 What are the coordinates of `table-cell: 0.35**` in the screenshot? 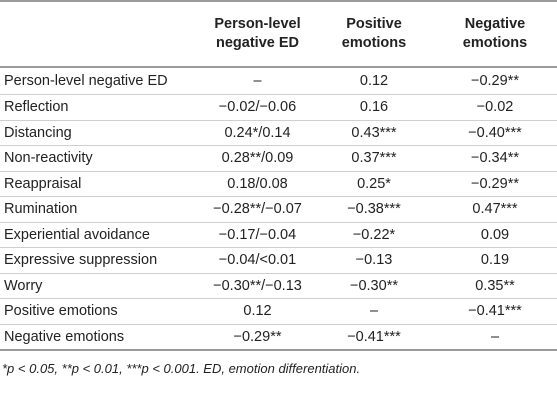 It's located at (495, 286).